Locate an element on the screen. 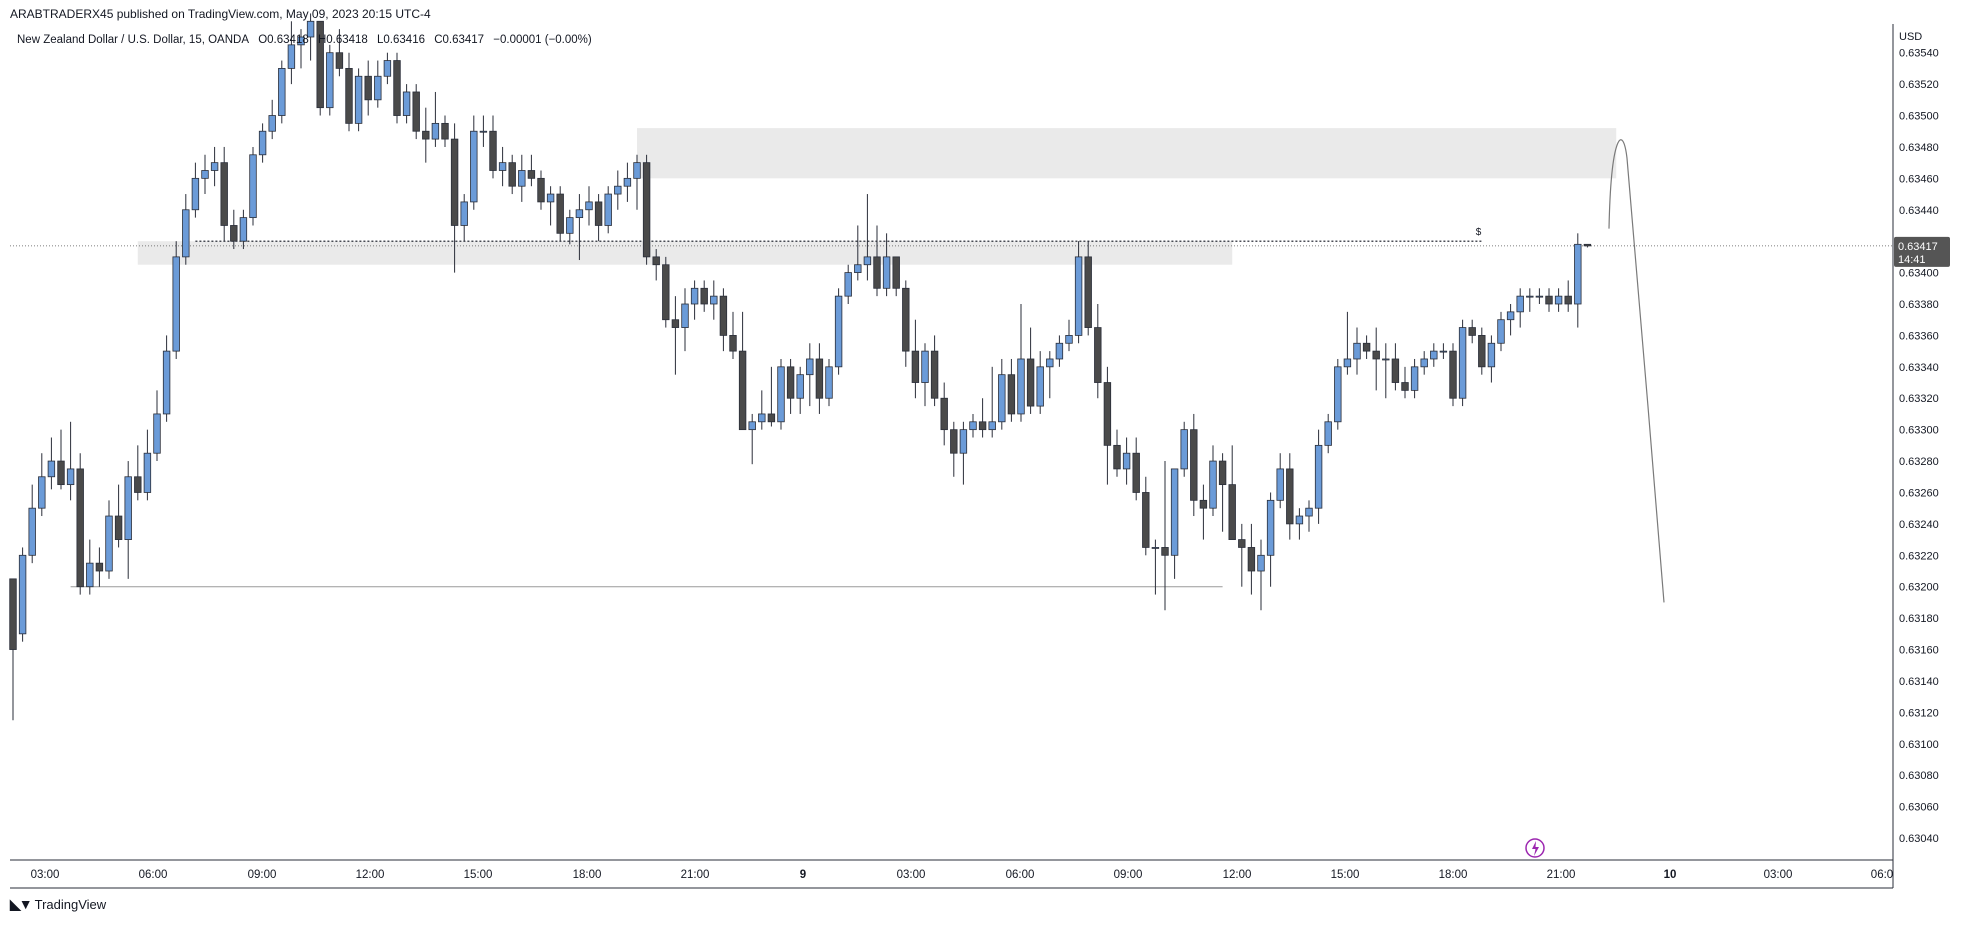 This screenshot has width=1963, height=929. time-tick-label: 15:00 is located at coordinates (1345, 875).